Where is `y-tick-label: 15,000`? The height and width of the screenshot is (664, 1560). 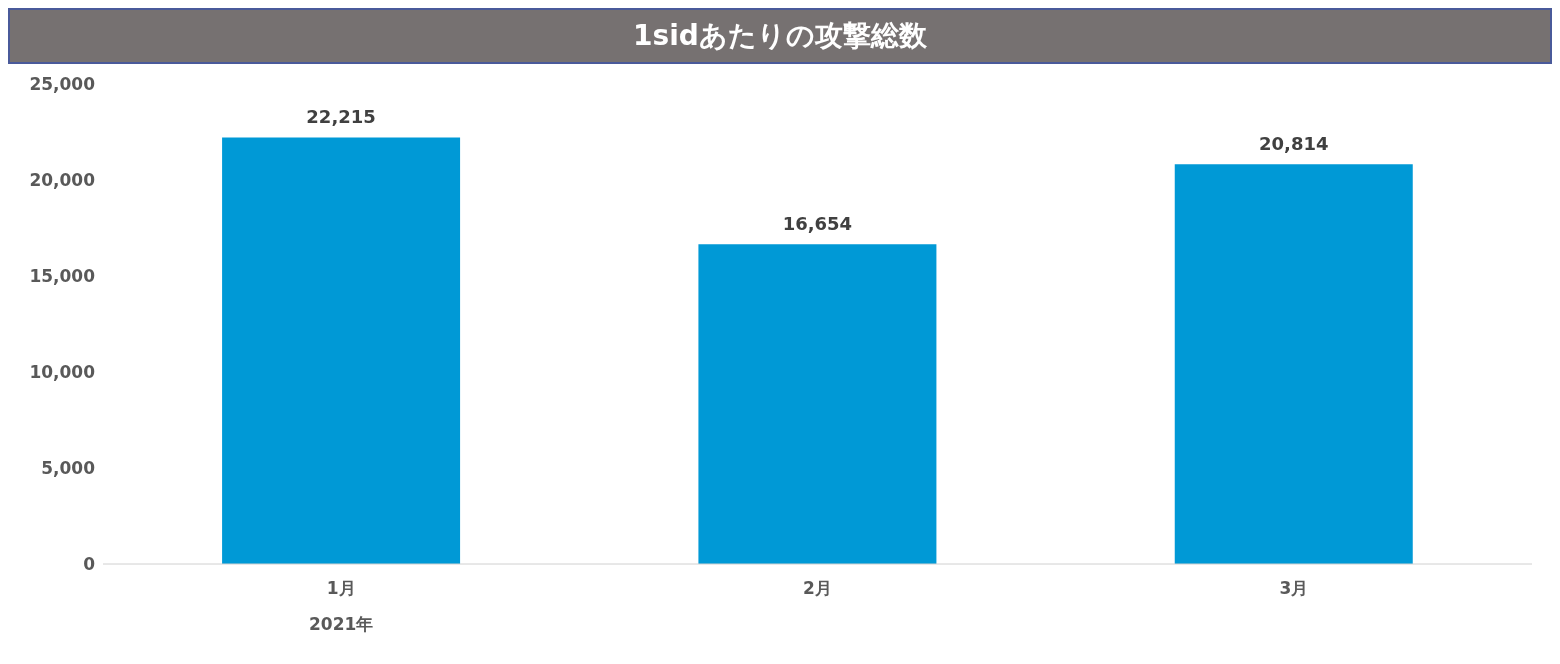
y-tick-label: 15,000 is located at coordinates (62, 276).